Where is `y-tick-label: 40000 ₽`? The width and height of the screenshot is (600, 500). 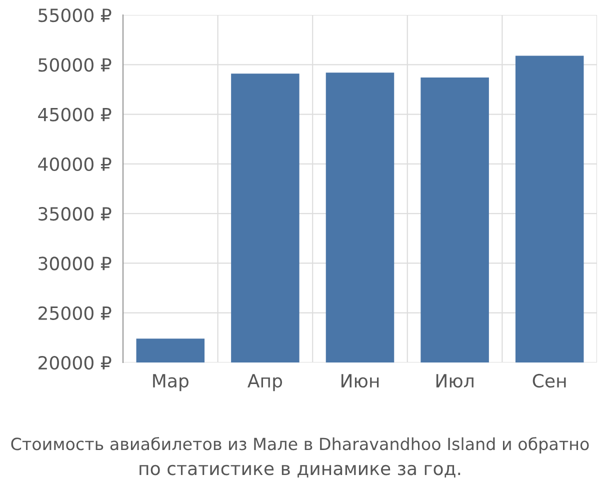
y-tick-label: 40000 ₽ is located at coordinates (75, 164).